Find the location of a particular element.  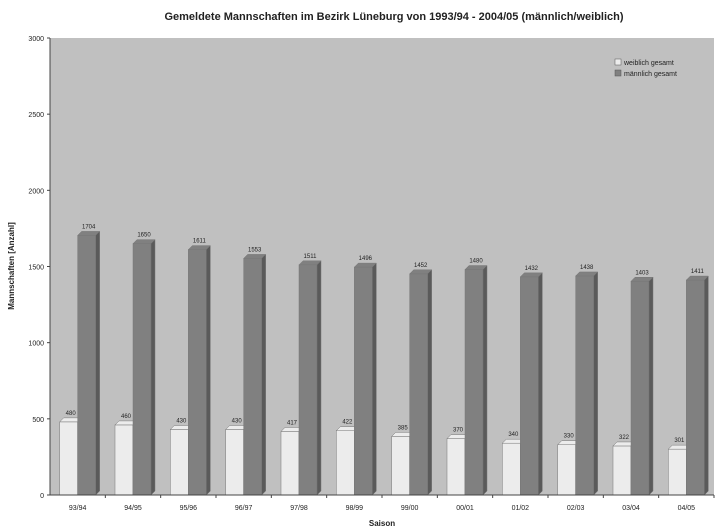

x-tick-label: 95/96 is located at coordinates (189, 508).